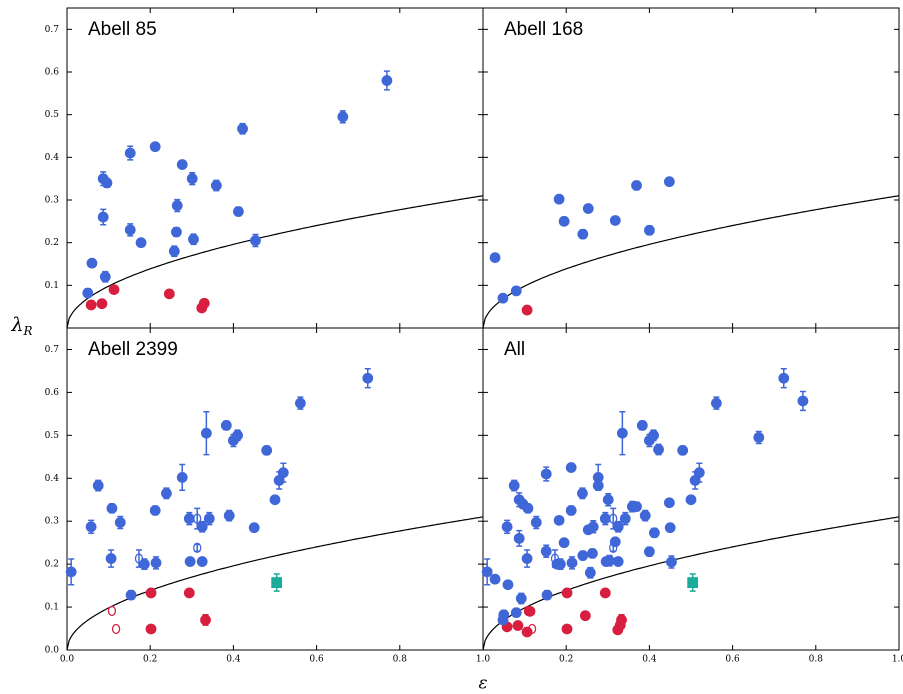 The image size is (903, 694). What do you see at coordinates (897, 660) in the screenshot?
I see `x-tick-label: 1.0` at bounding box center [897, 660].